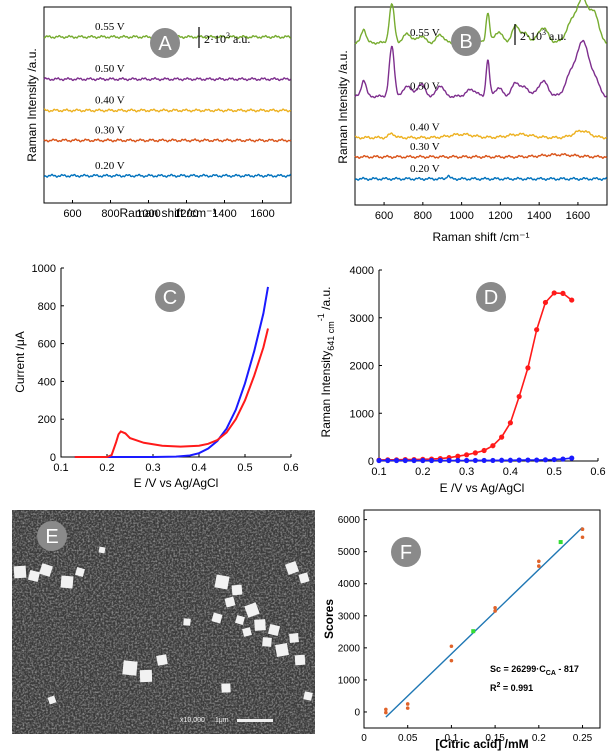 The width and height of the screenshot is (616, 752). I want to click on panel-b-spectra, so click(481, 91).